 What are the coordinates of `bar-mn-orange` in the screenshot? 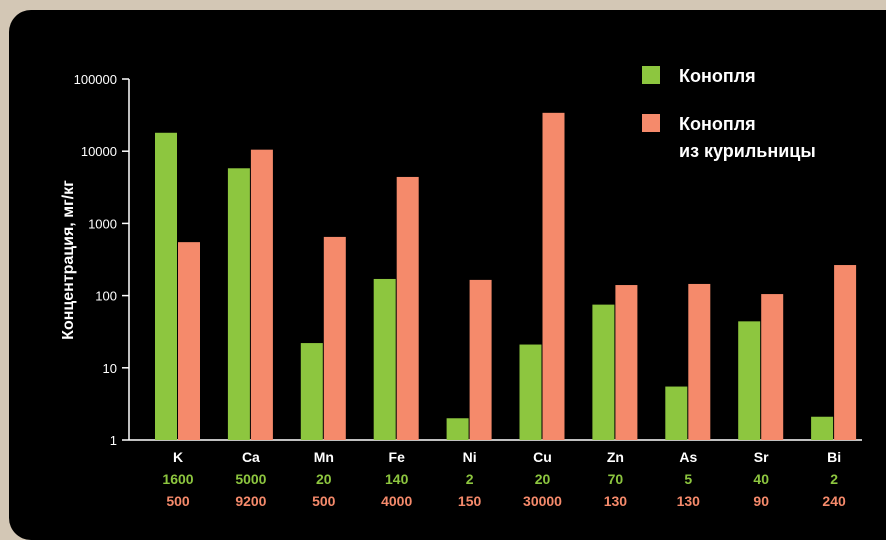 It's located at (334, 338).